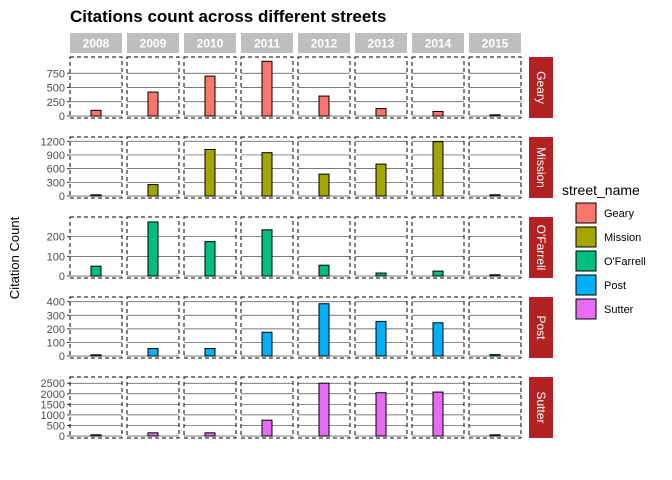 The height and width of the screenshot is (480, 672). Describe the element at coordinates (62, 357) in the screenshot. I see `y-tick-post-0: 0` at that location.